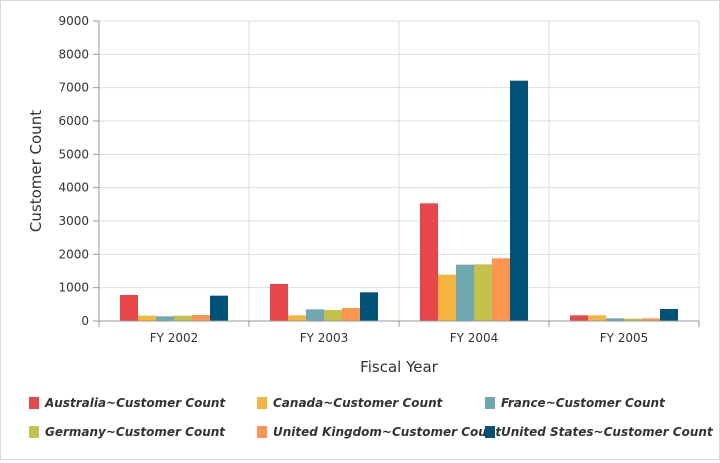  Describe the element at coordinates (73, 254) in the screenshot. I see `y-tick-label: 2000` at that location.